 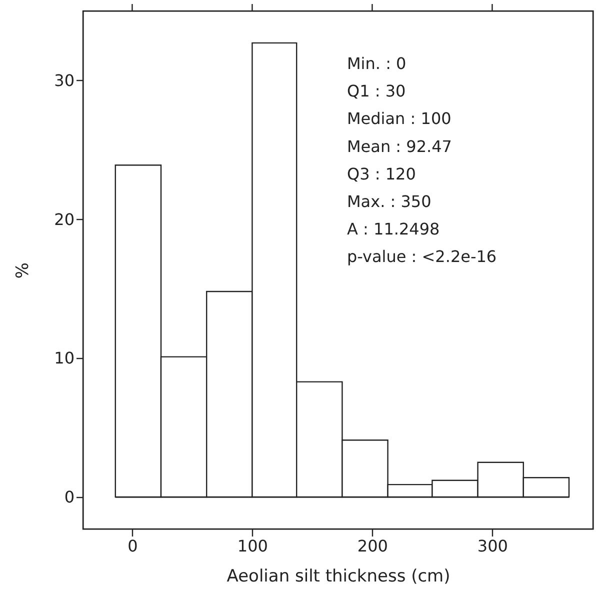 What do you see at coordinates (381, 174) in the screenshot?
I see `annotation: Q3 : 120` at bounding box center [381, 174].